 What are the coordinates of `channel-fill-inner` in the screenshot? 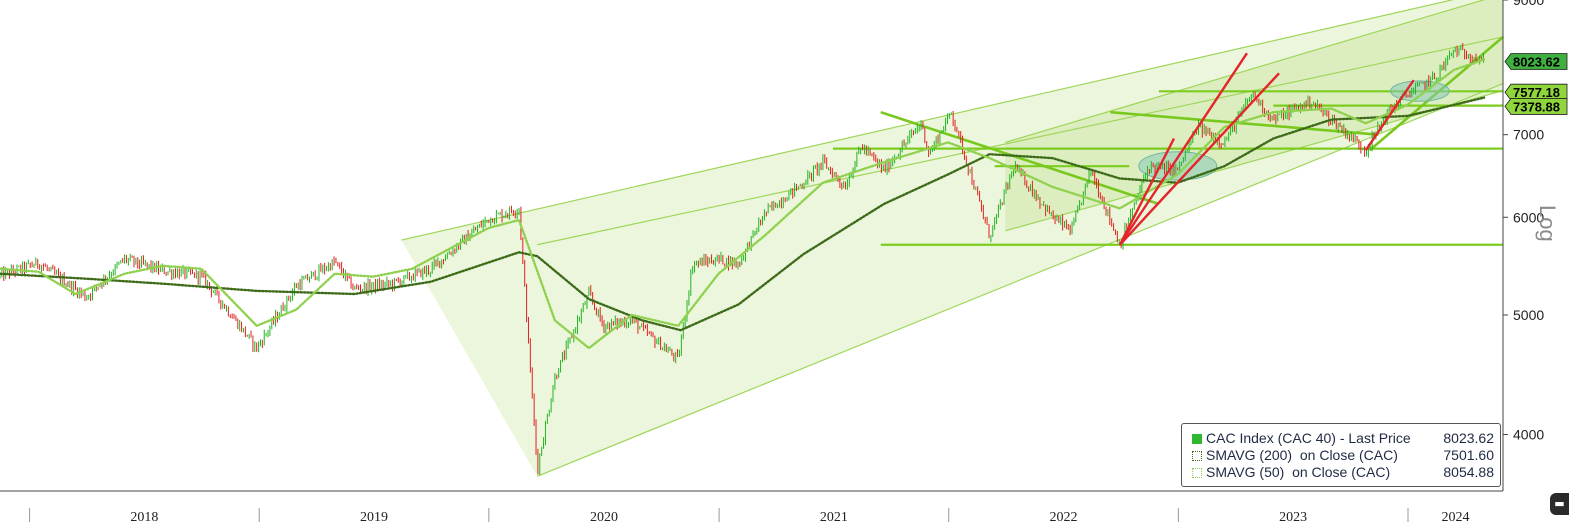 It's located at (1254, 115).